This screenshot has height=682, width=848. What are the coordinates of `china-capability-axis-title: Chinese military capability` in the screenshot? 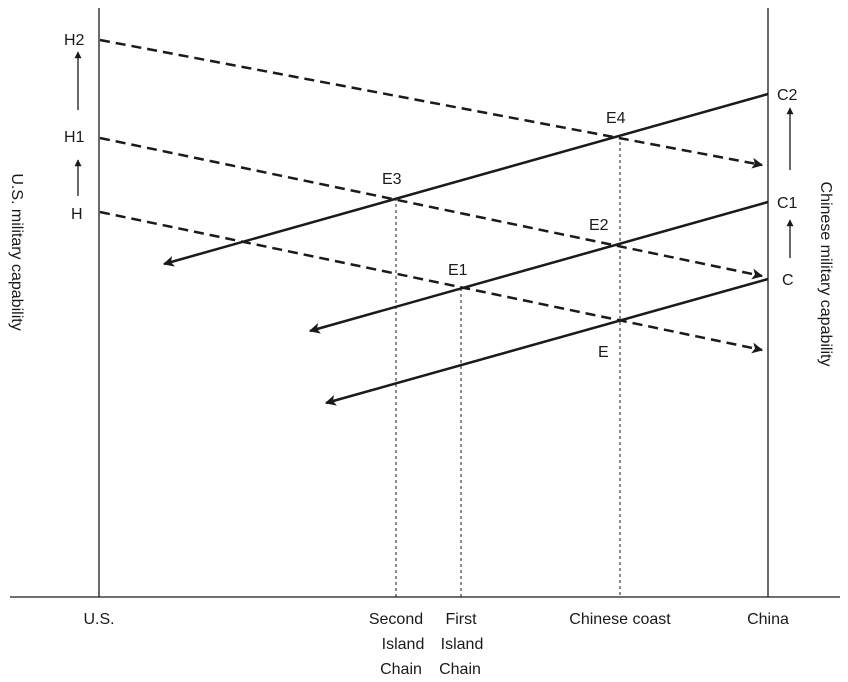 It's located at (825, 274).